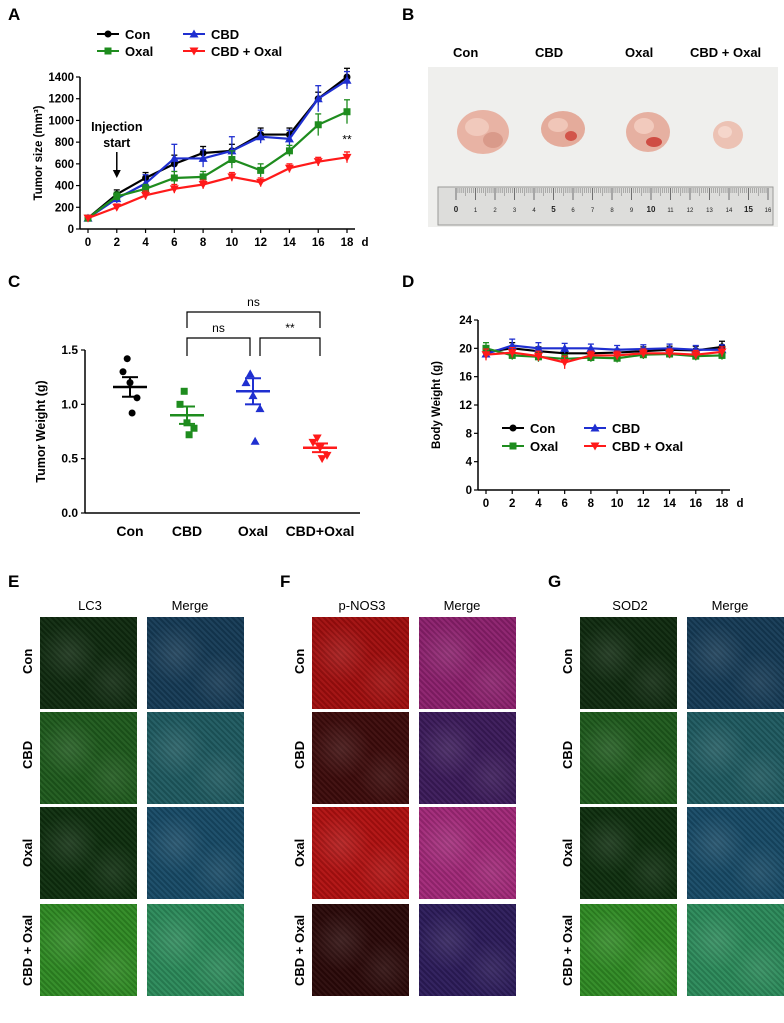  I want to click on ruler-number: 7, so click(593, 211).